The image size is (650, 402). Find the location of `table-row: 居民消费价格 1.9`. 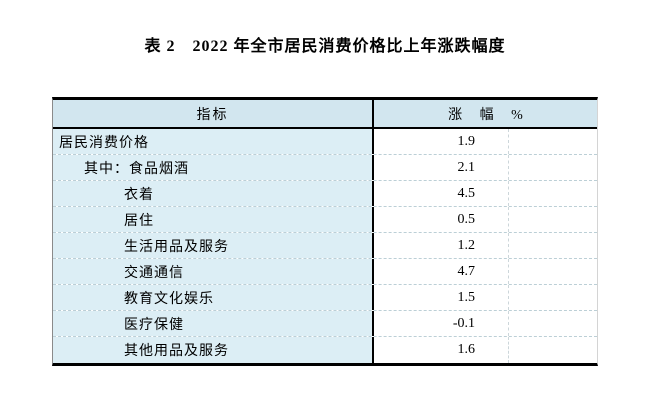

table-row: 居民消费价格 1.9 is located at coordinates (325, 142).